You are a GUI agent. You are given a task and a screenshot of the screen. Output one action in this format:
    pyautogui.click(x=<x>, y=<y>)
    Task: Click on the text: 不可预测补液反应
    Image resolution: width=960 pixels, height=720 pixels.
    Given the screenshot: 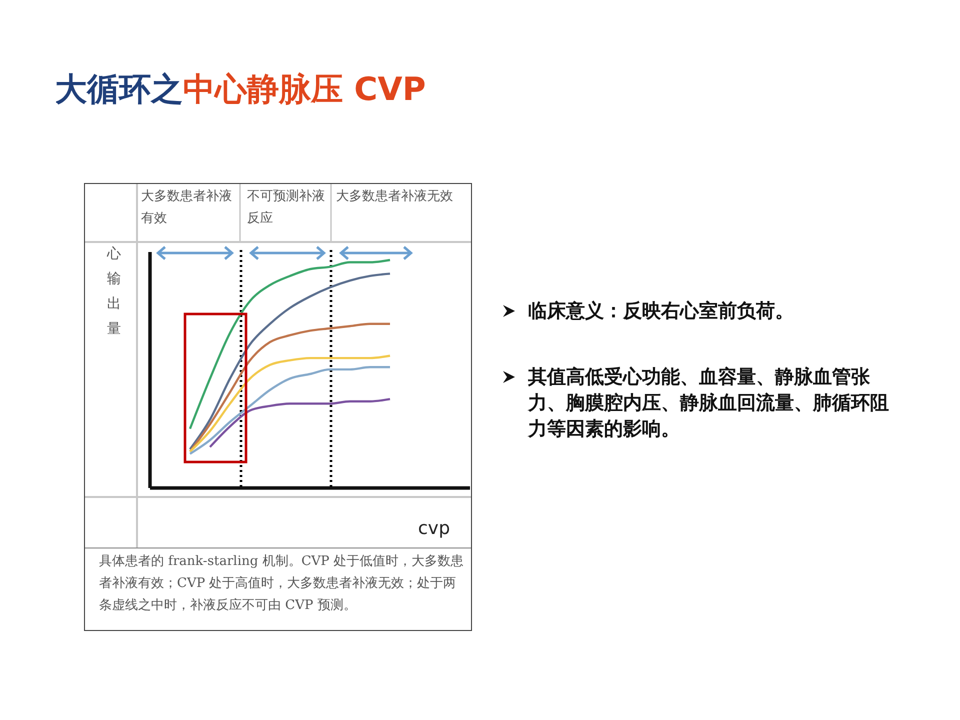 What is the action you would take?
    pyautogui.click(x=286, y=208)
    